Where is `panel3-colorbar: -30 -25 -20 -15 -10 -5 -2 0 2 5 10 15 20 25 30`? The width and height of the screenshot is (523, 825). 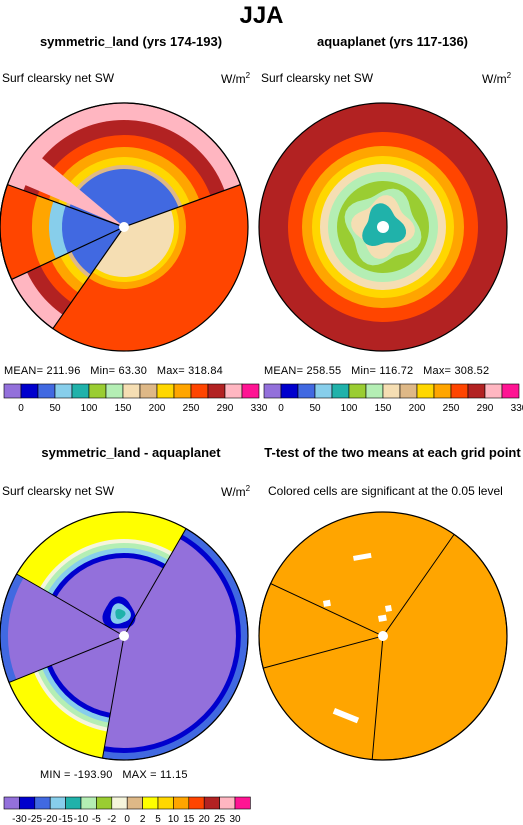 panel3-colorbar: -30 -25 -20 -15 -10 -5 -2 0 2 5 10 15 20 25 30 is located at coordinates (127, 810).